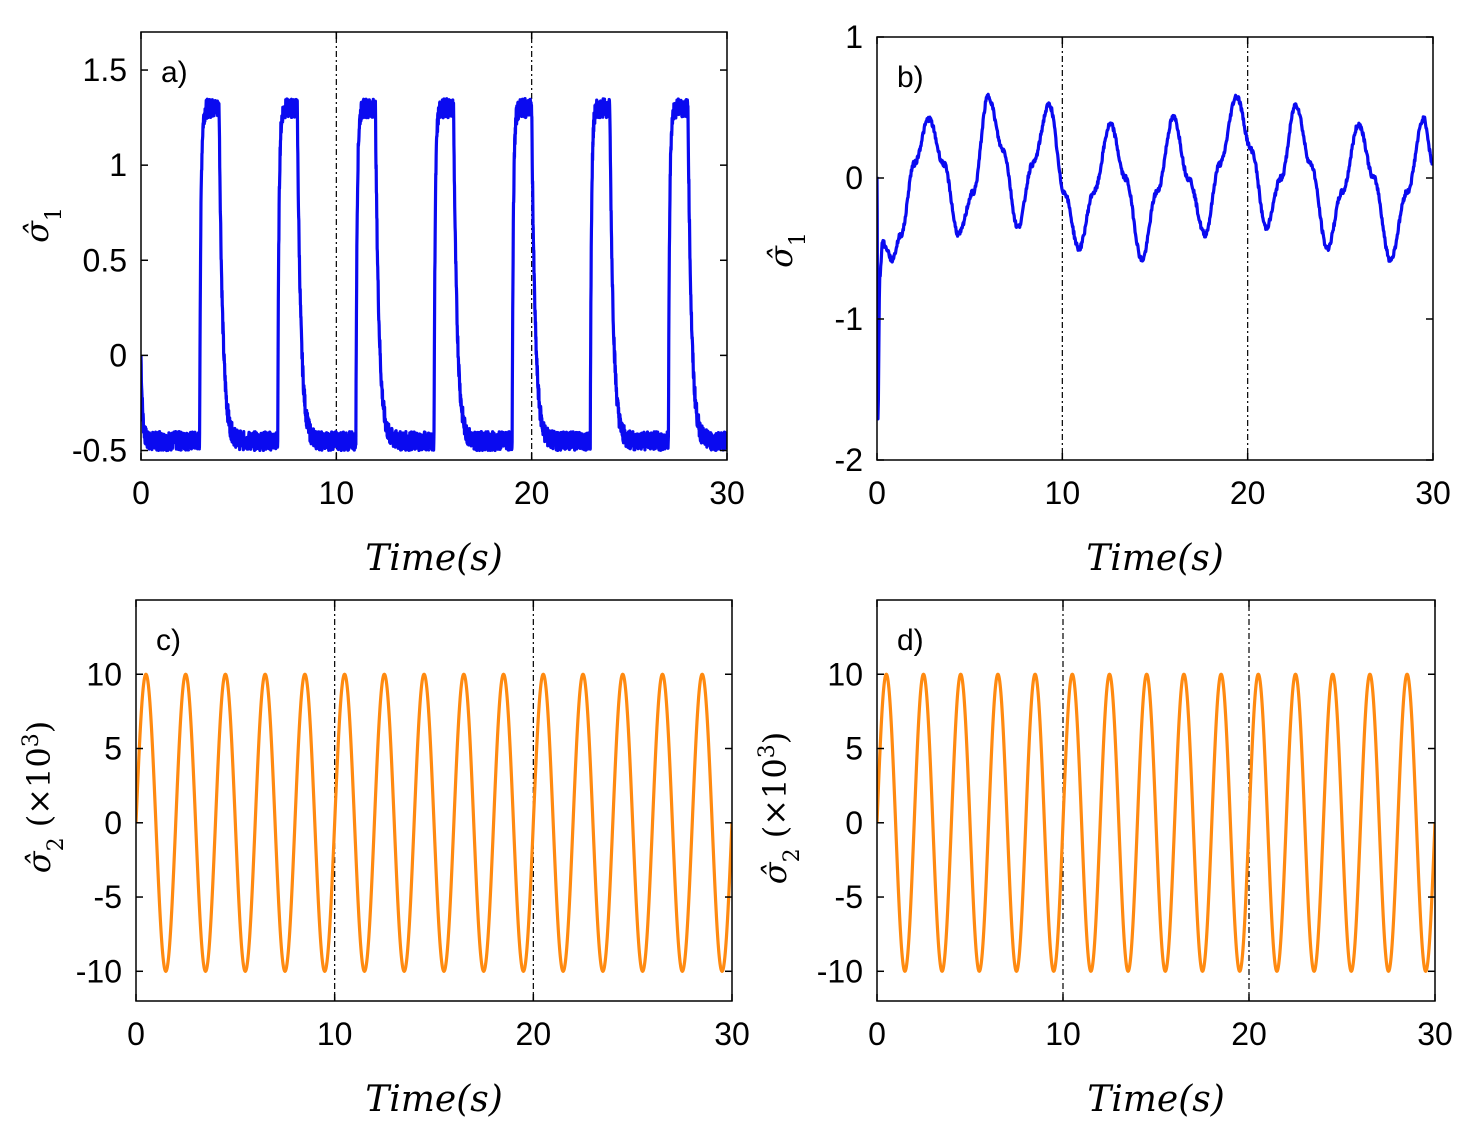 The image size is (1470, 1136). Describe the element at coordinates (780, 808) in the screenshot. I see `y-axis-label-d: σ̂2 (×103)` at that location.